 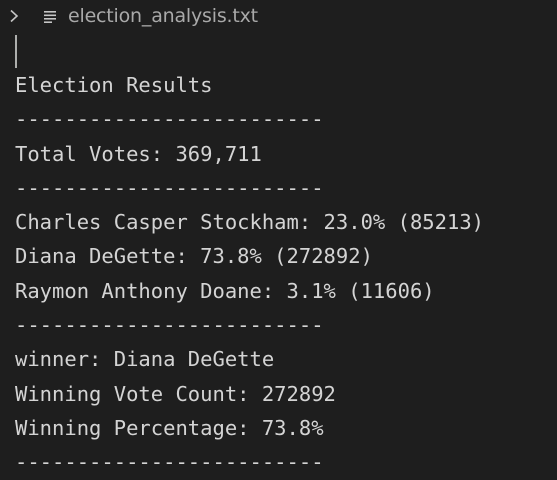 I want to click on total-votes-line: Total Votes: 369,711, so click(x=138, y=153).